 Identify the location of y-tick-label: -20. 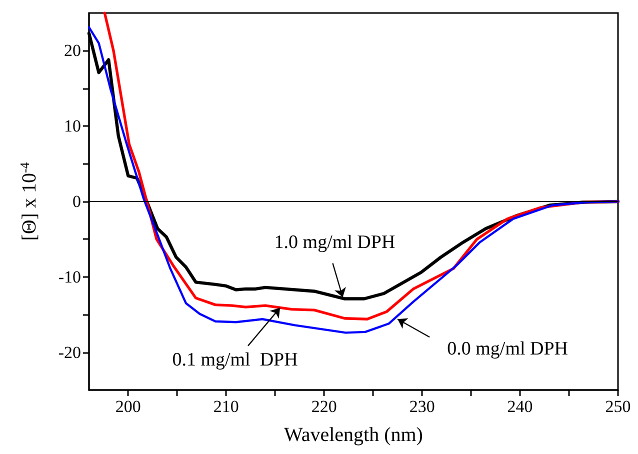
(69, 352).